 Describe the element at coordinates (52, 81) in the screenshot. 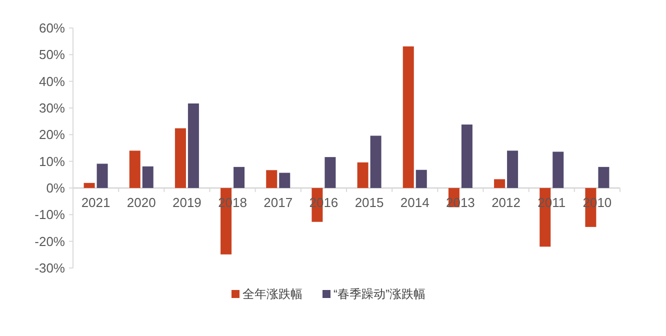

I see `y-tick-label: 40%` at that location.